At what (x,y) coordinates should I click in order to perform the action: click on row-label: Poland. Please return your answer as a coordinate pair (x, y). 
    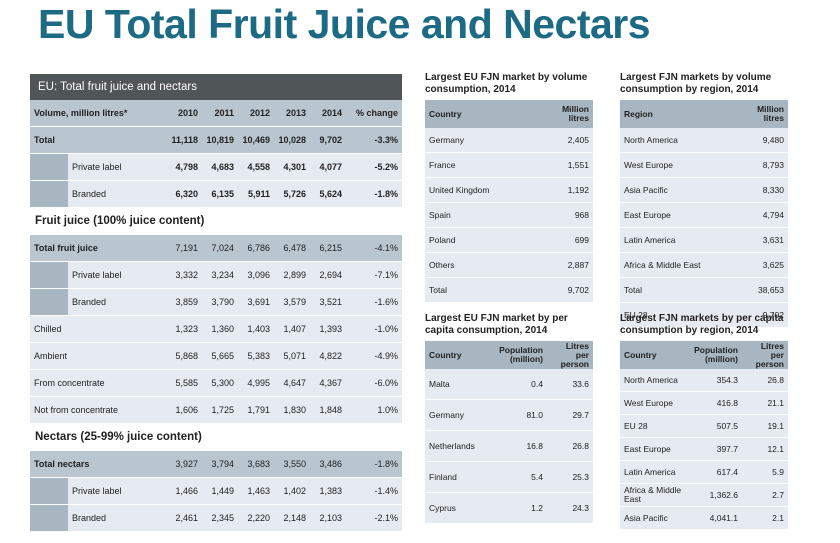
    Looking at the image, I should click on (484, 240).